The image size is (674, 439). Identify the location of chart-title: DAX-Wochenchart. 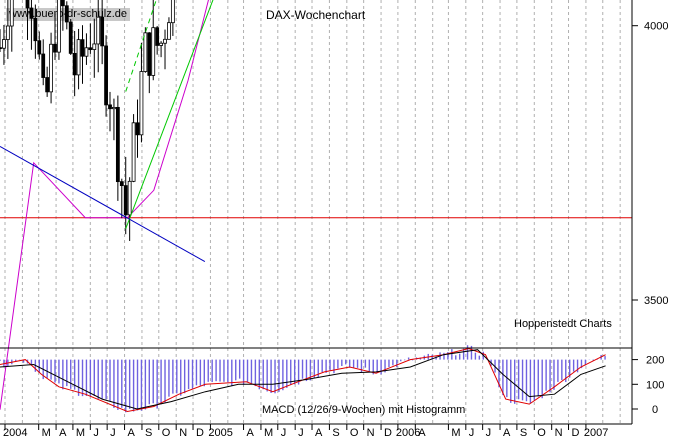
(316, 15).